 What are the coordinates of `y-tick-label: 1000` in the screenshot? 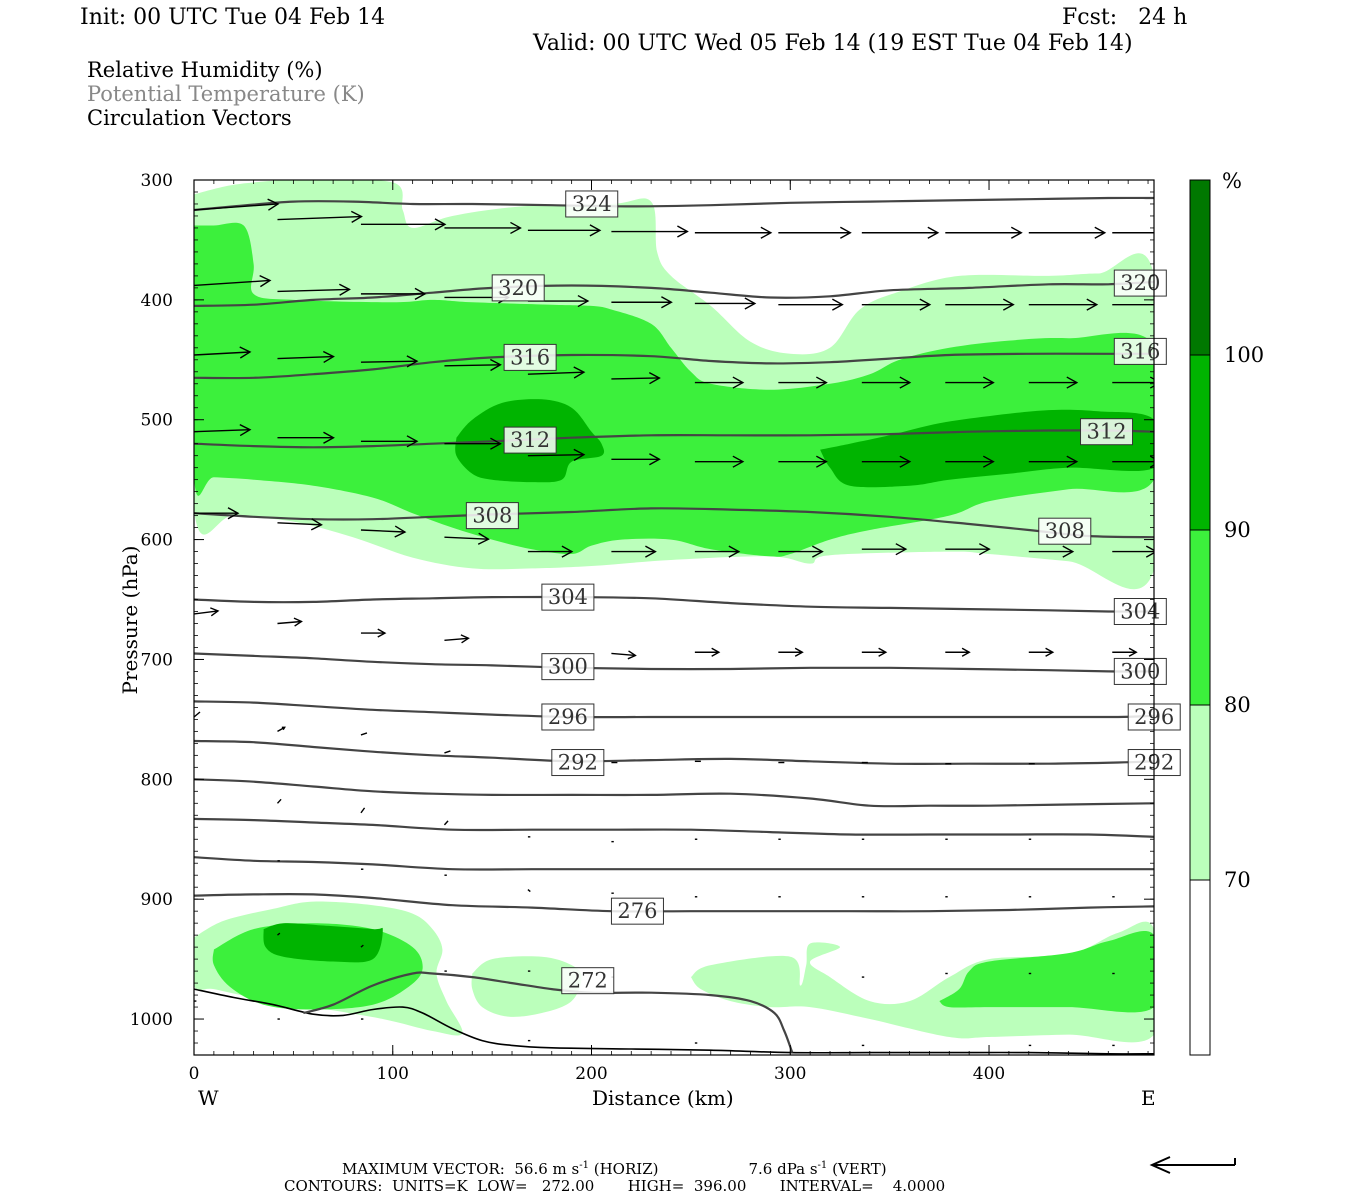 It's located at (151, 1020).